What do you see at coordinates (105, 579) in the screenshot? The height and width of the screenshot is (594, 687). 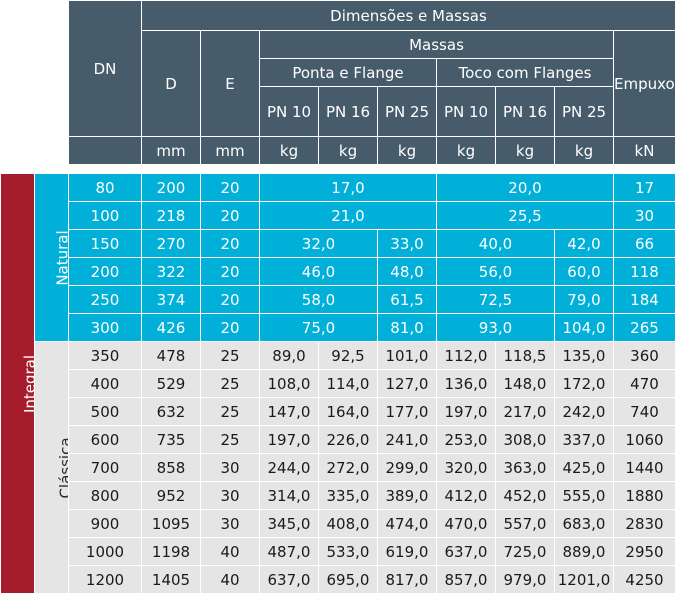 I see `cell-dn: 1200` at bounding box center [105, 579].